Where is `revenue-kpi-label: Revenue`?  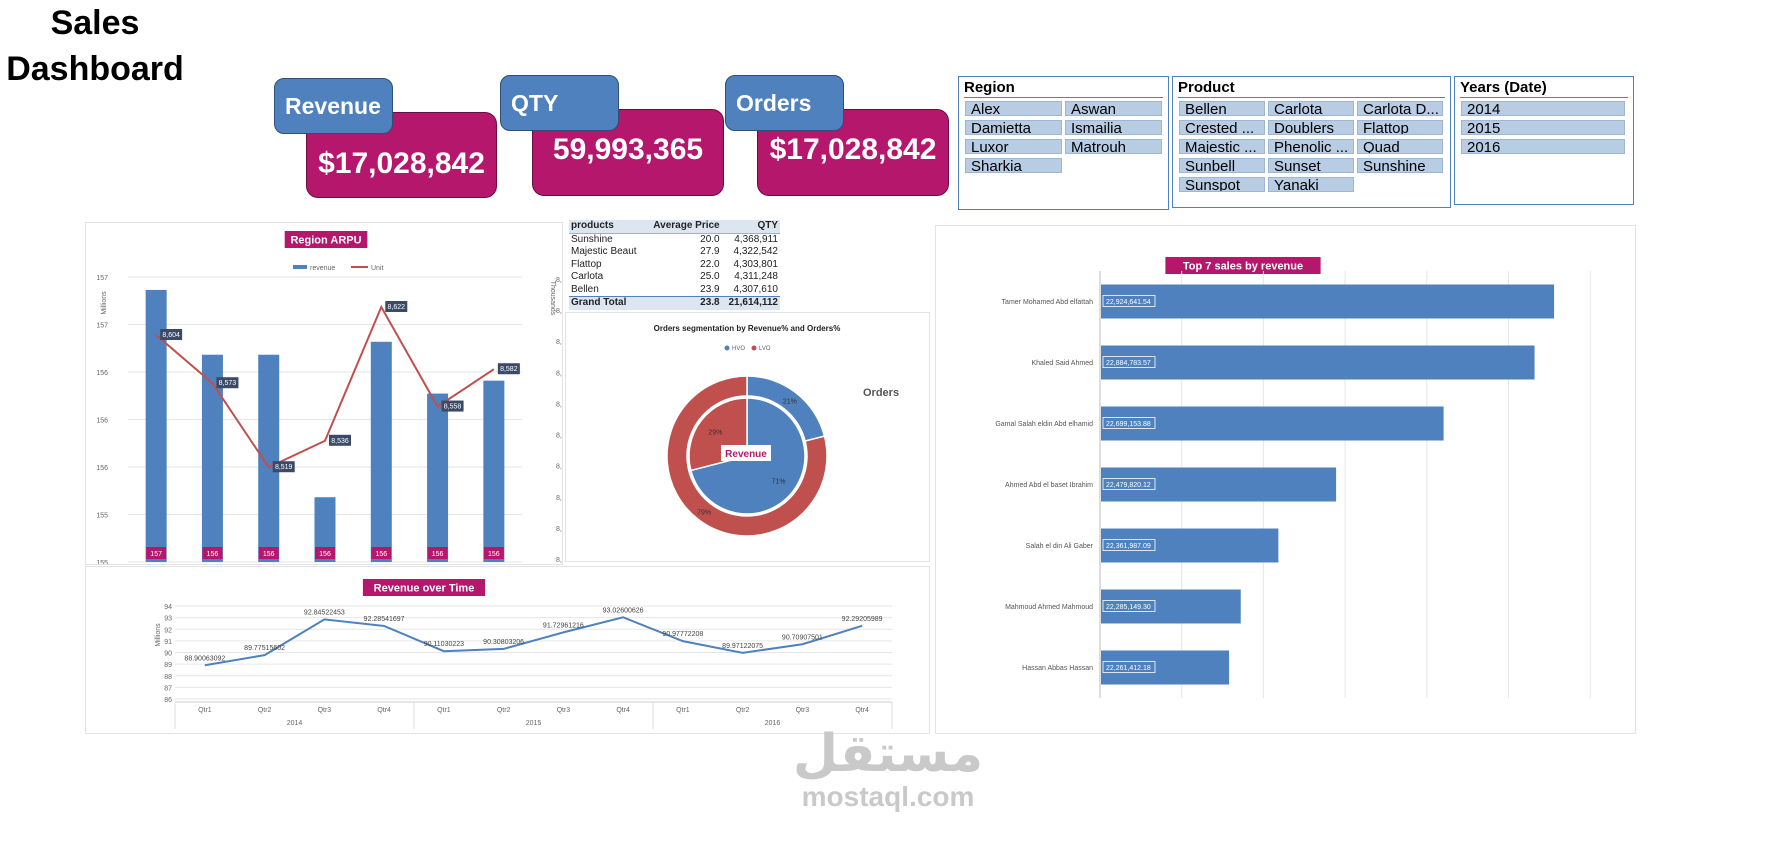
revenue-kpi-label: Revenue is located at coordinates (333, 106).